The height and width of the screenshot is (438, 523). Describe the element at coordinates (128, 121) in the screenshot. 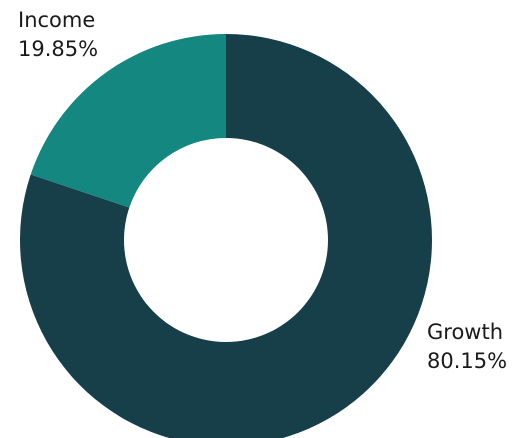

I see `slice-income` at that location.